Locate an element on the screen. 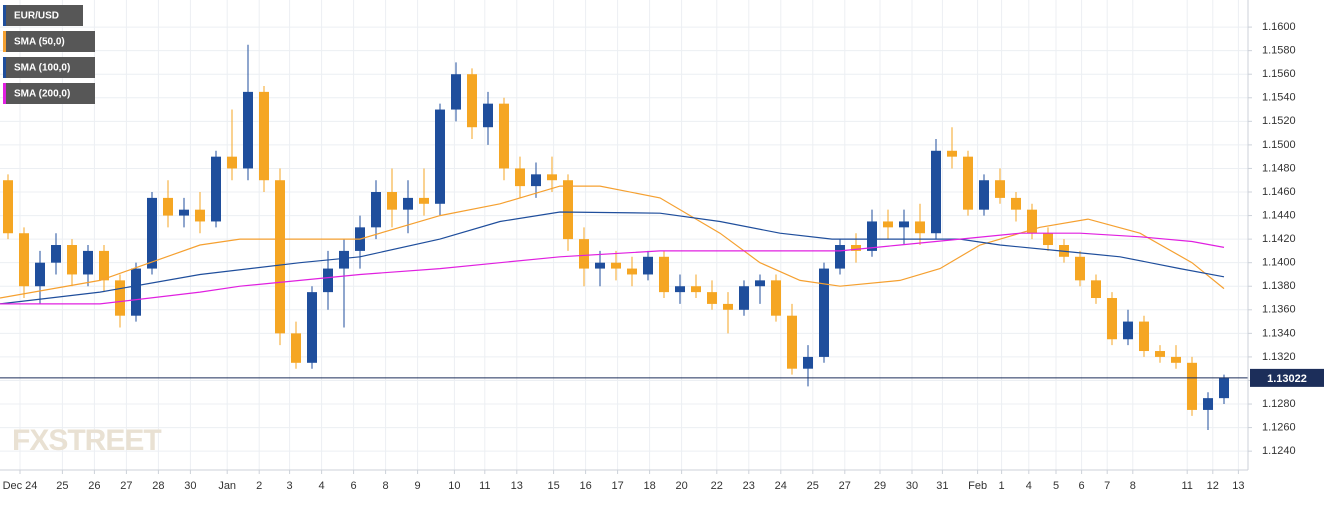 The image size is (1326, 505). y-tick-label: 1.1480 is located at coordinates (1279, 168).